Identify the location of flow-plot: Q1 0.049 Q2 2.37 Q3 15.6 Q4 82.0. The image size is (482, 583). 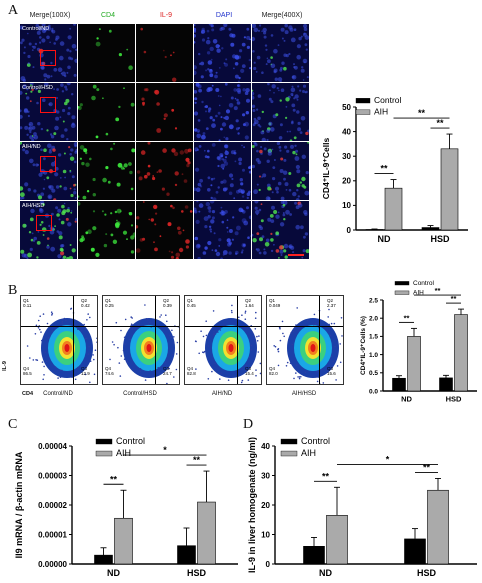
(305, 340).